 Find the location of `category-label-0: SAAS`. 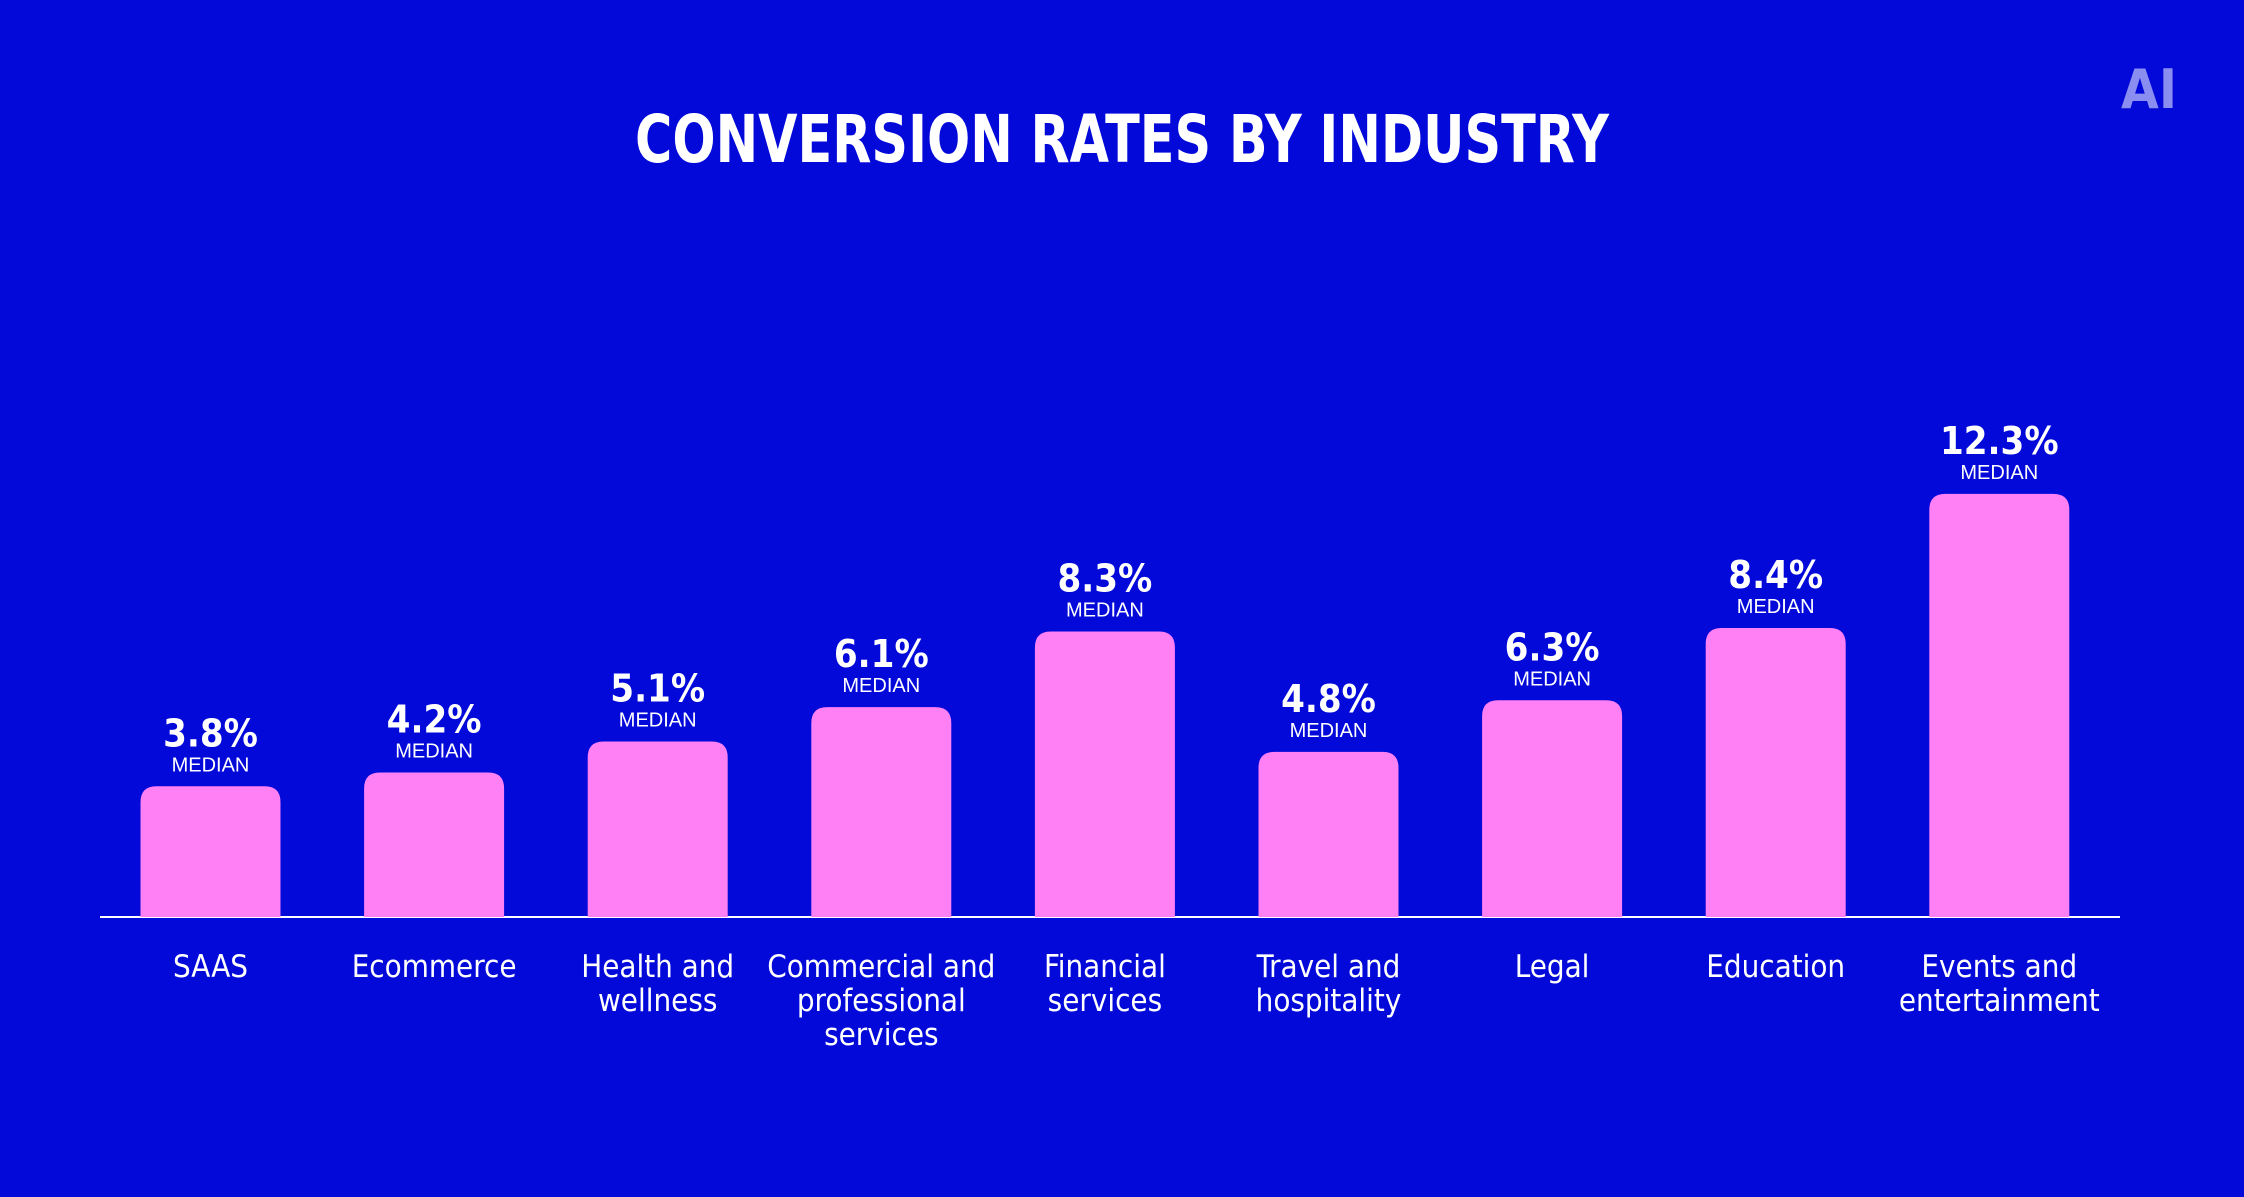

category-label-0: SAAS is located at coordinates (210, 967).